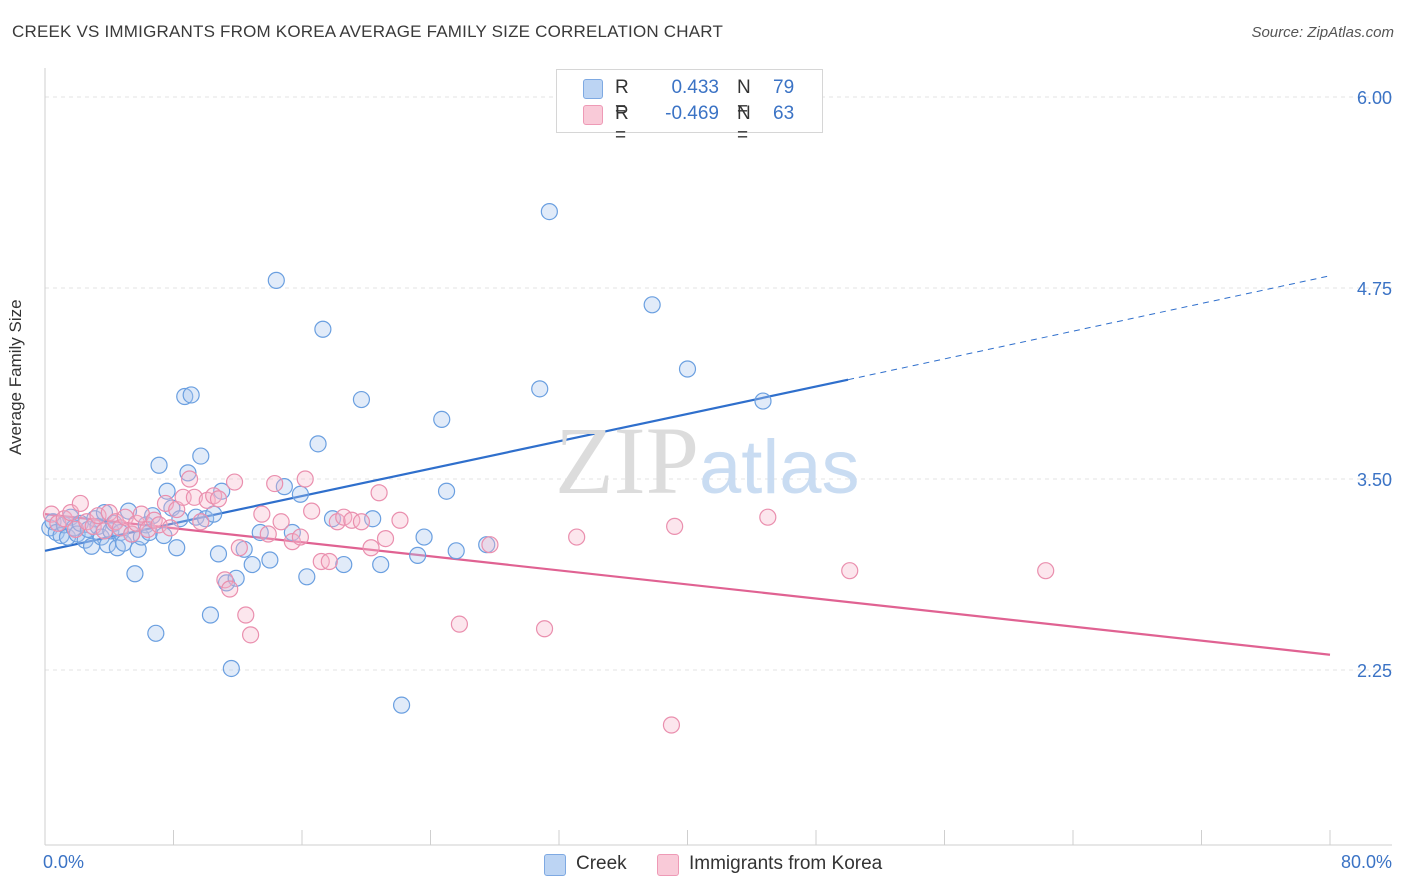 This screenshot has width=1406, height=892. What do you see at coordinates (1322, 32) in the screenshot?
I see `source-label: Source: ZipAtlas.com` at bounding box center [1322, 32].